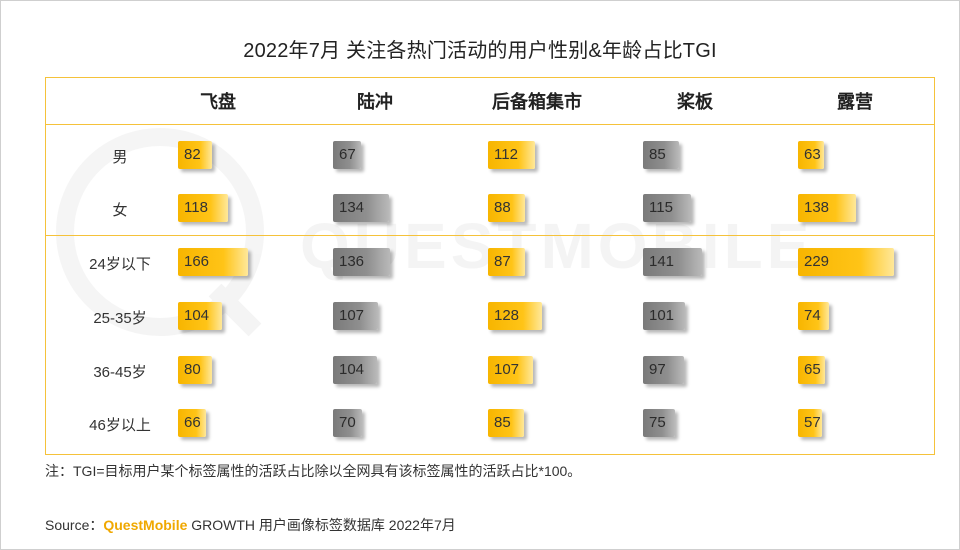 The width and height of the screenshot is (960, 550). I want to click on tgi-bar: 115, so click(667, 208).